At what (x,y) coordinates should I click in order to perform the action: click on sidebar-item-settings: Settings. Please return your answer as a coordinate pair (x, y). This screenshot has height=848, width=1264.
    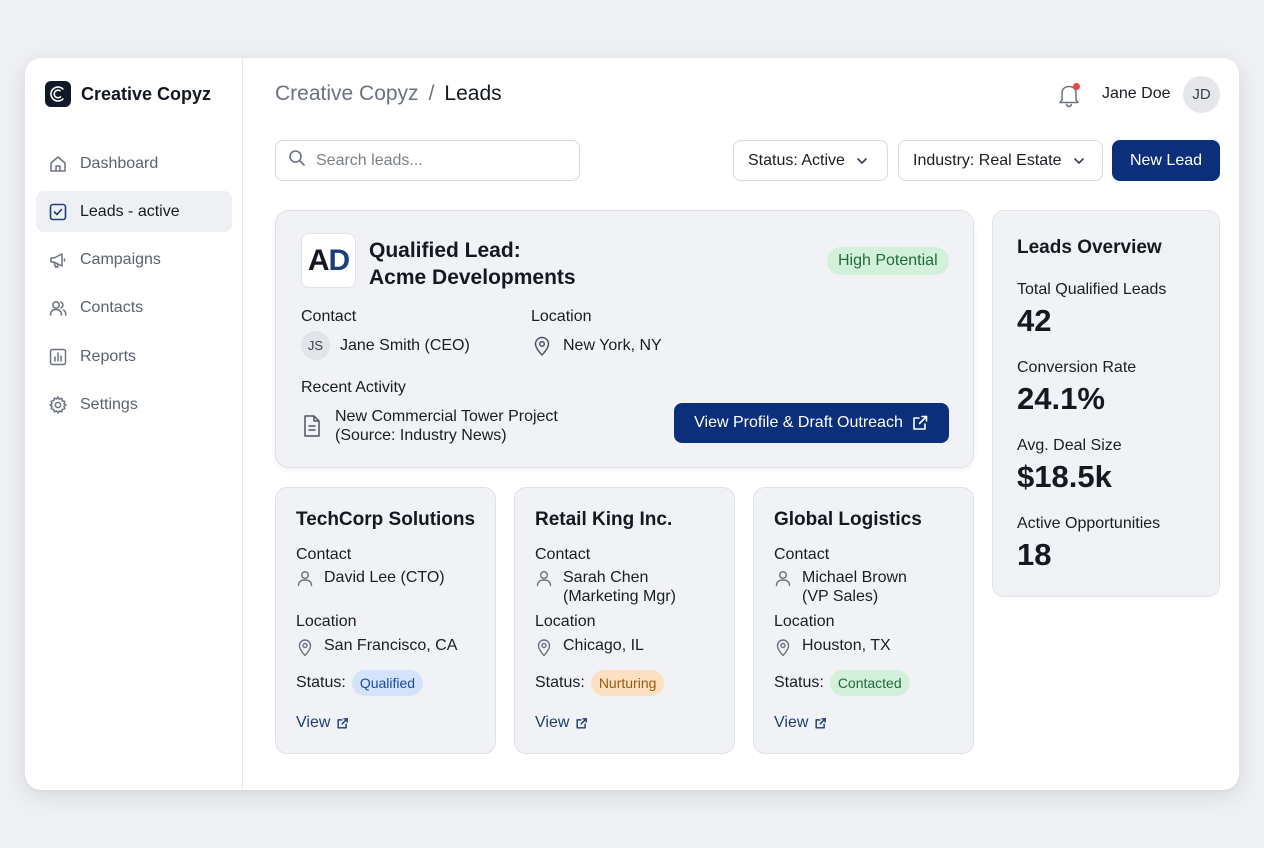
    Looking at the image, I should click on (134, 404).